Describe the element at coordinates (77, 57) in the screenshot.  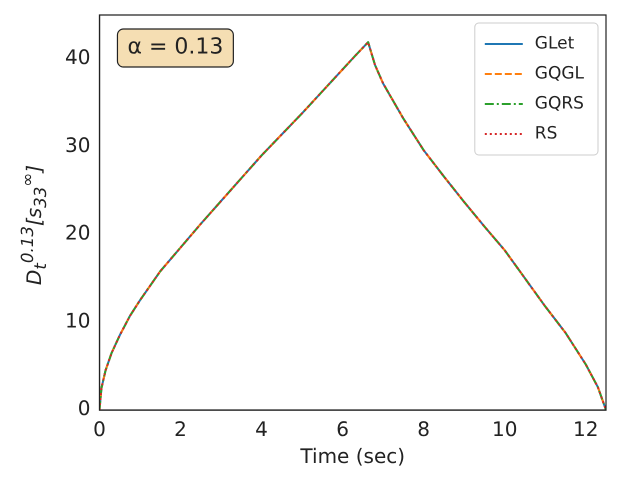
I see `y-tick-label: 40` at that location.